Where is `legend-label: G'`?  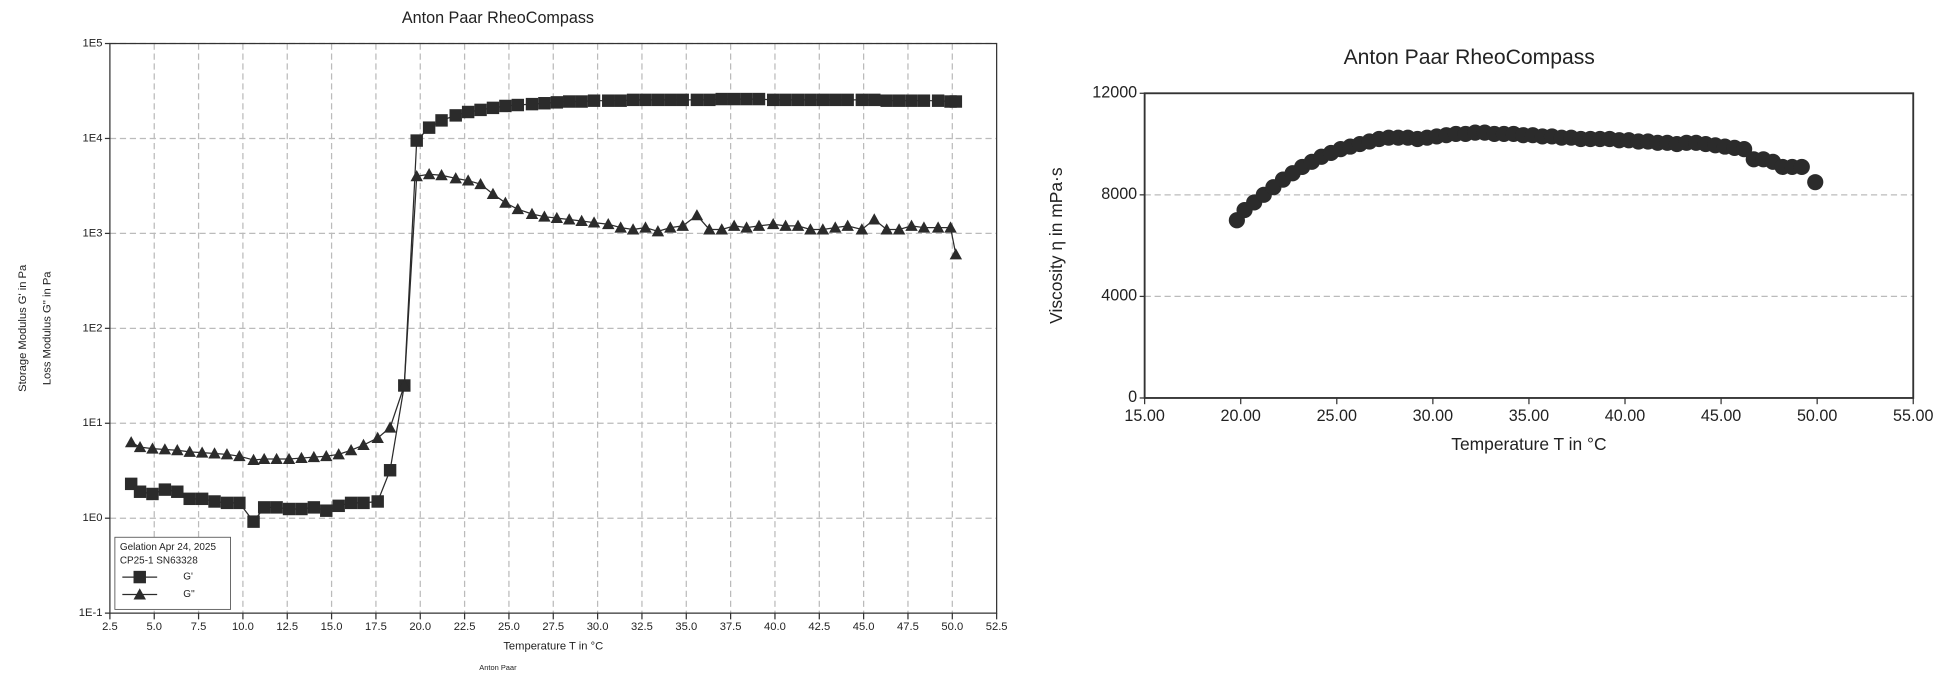
legend-label: G' is located at coordinates (188, 577).